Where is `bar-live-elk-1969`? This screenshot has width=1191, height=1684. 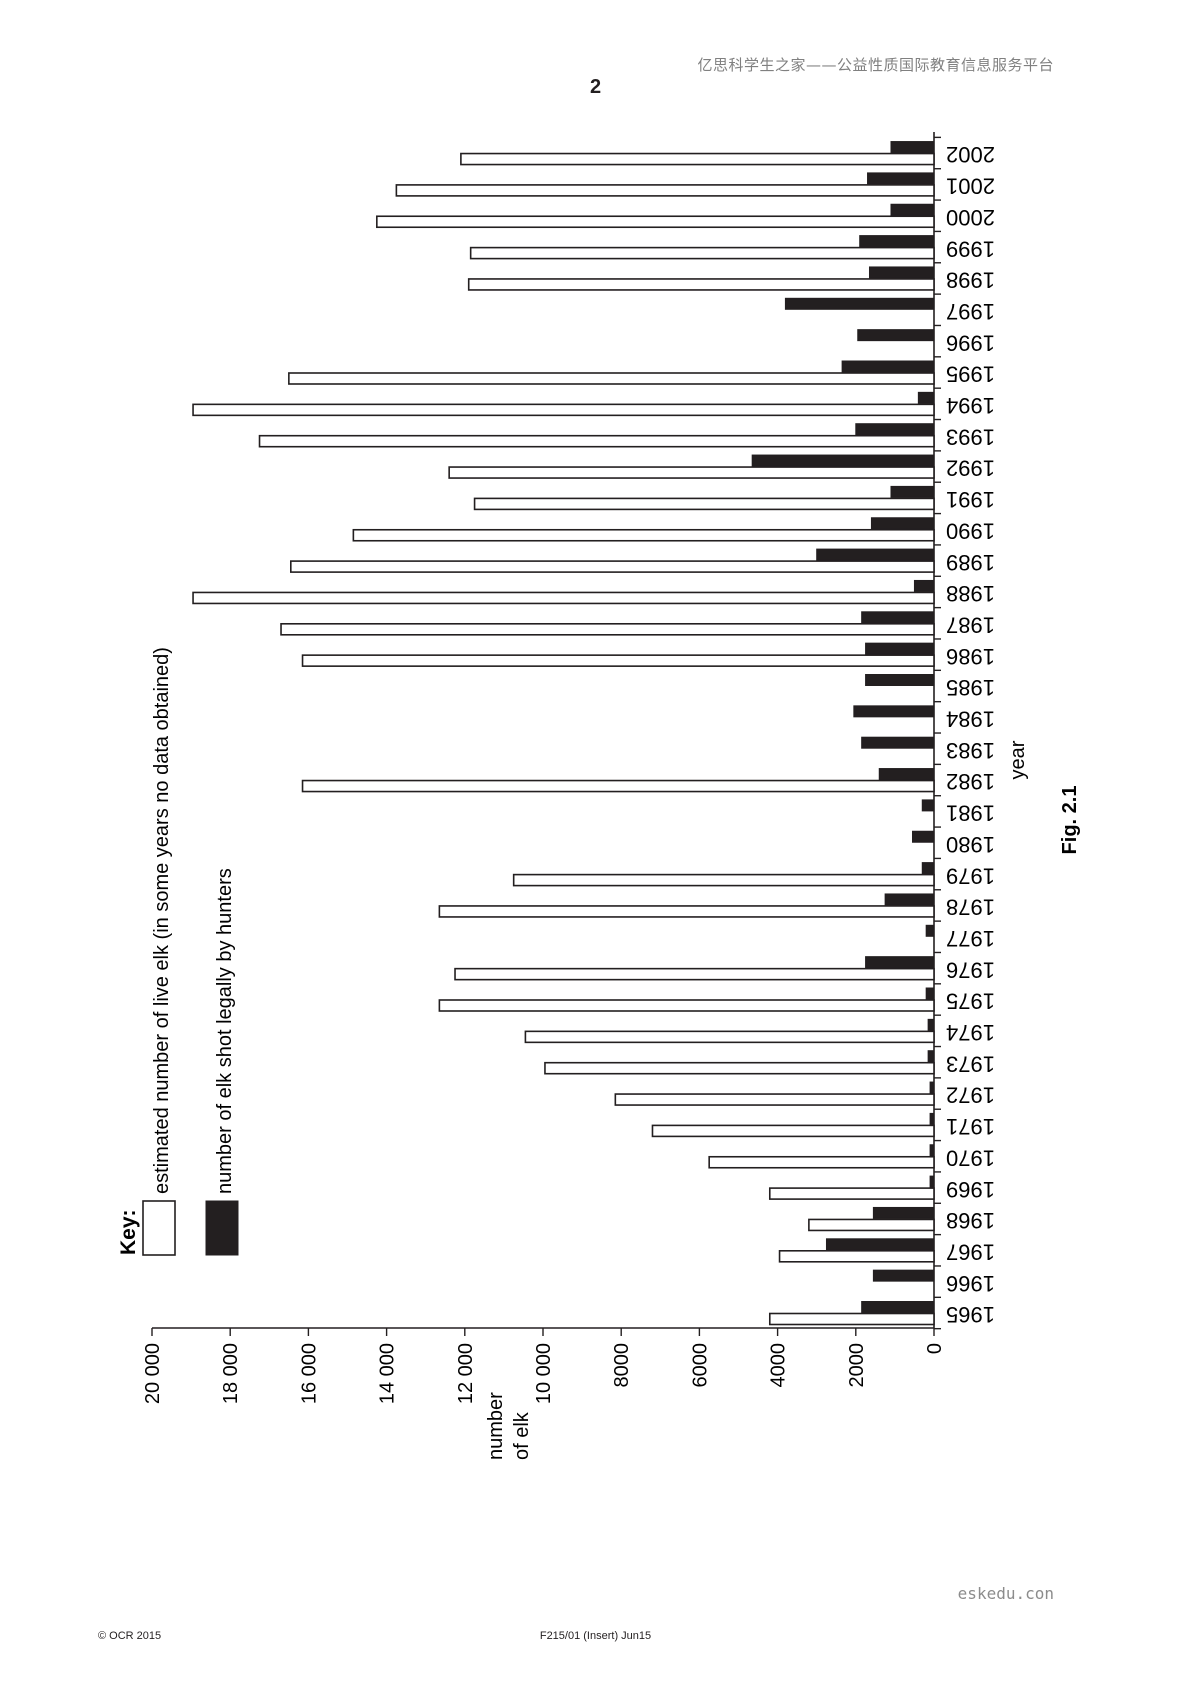
bar-live-elk-1969 is located at coordinates (851, 1193).